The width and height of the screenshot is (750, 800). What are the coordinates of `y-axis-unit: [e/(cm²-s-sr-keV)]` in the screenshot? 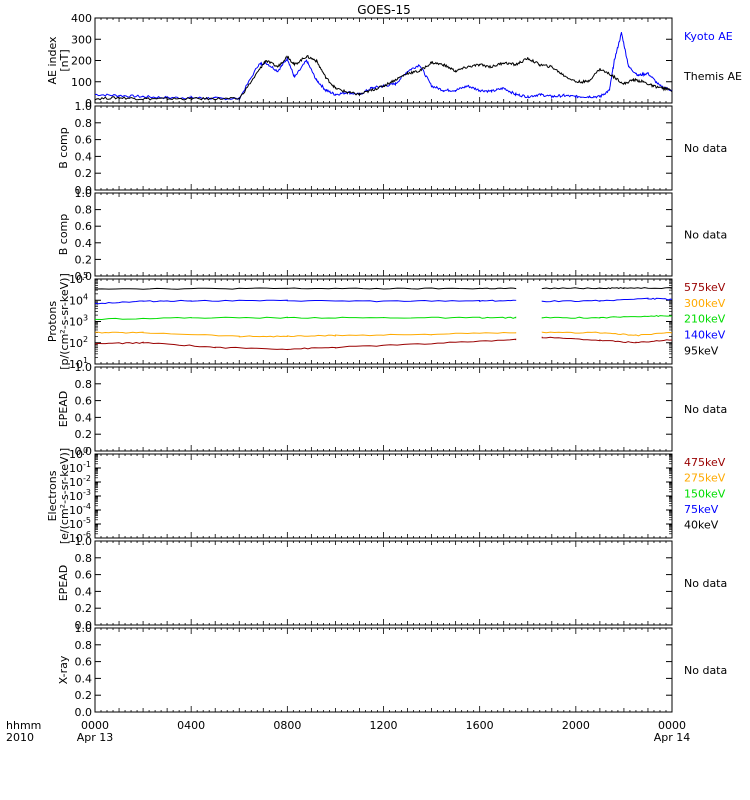 It's located at (64, 496).